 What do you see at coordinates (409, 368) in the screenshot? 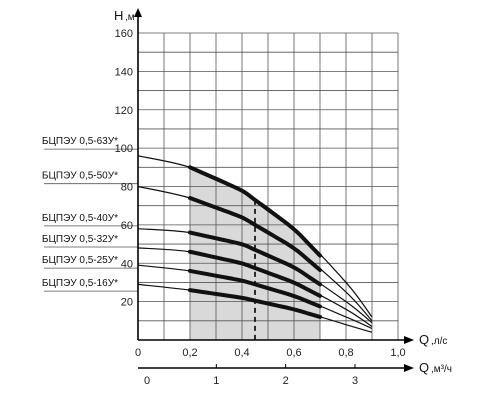
I see `x2-axis-arrow` at bounding box center [409, 368].